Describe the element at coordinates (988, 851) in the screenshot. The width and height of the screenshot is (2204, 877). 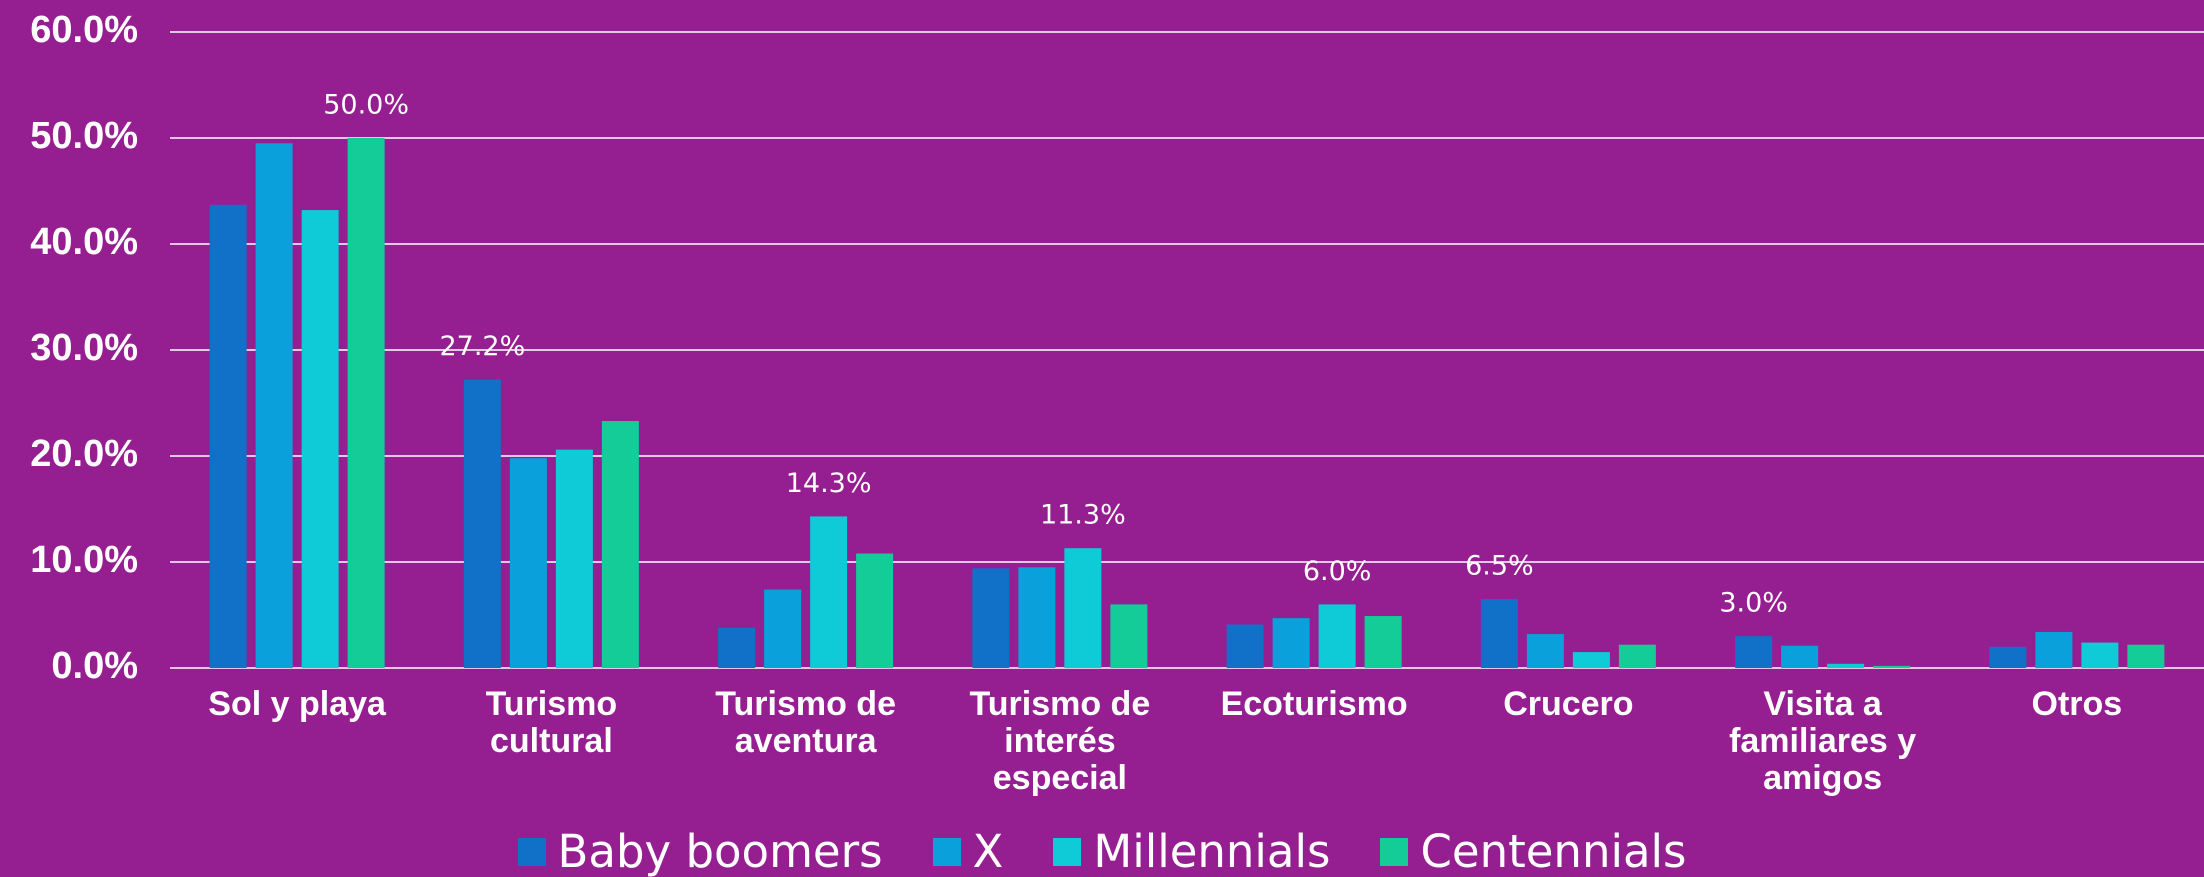
I see `legend-label: X` at that location.